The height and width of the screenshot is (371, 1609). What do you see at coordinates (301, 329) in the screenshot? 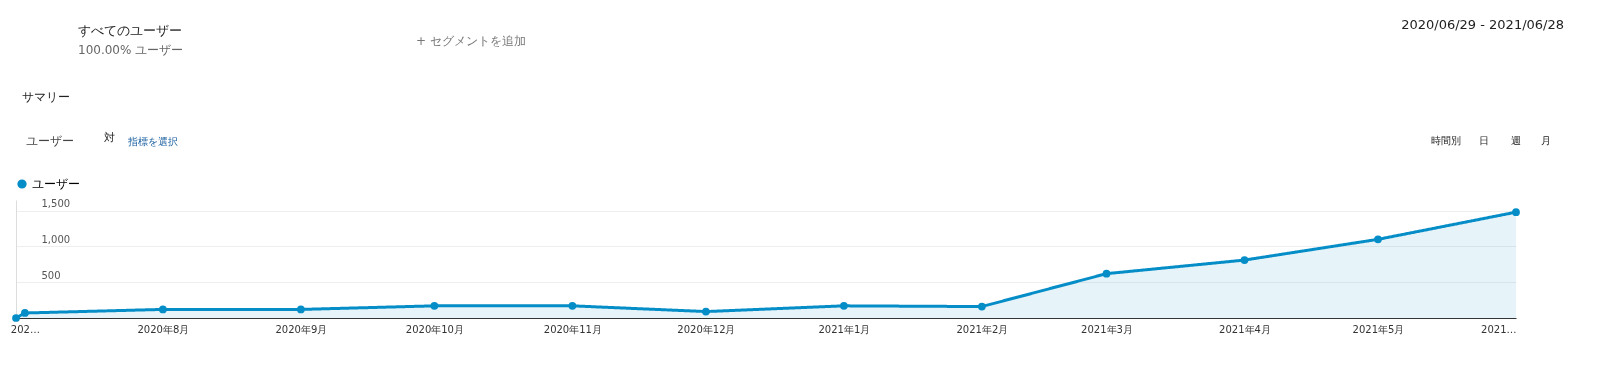
I see `x-tick-label: 2020年9月` at bounding box center [301, 329].